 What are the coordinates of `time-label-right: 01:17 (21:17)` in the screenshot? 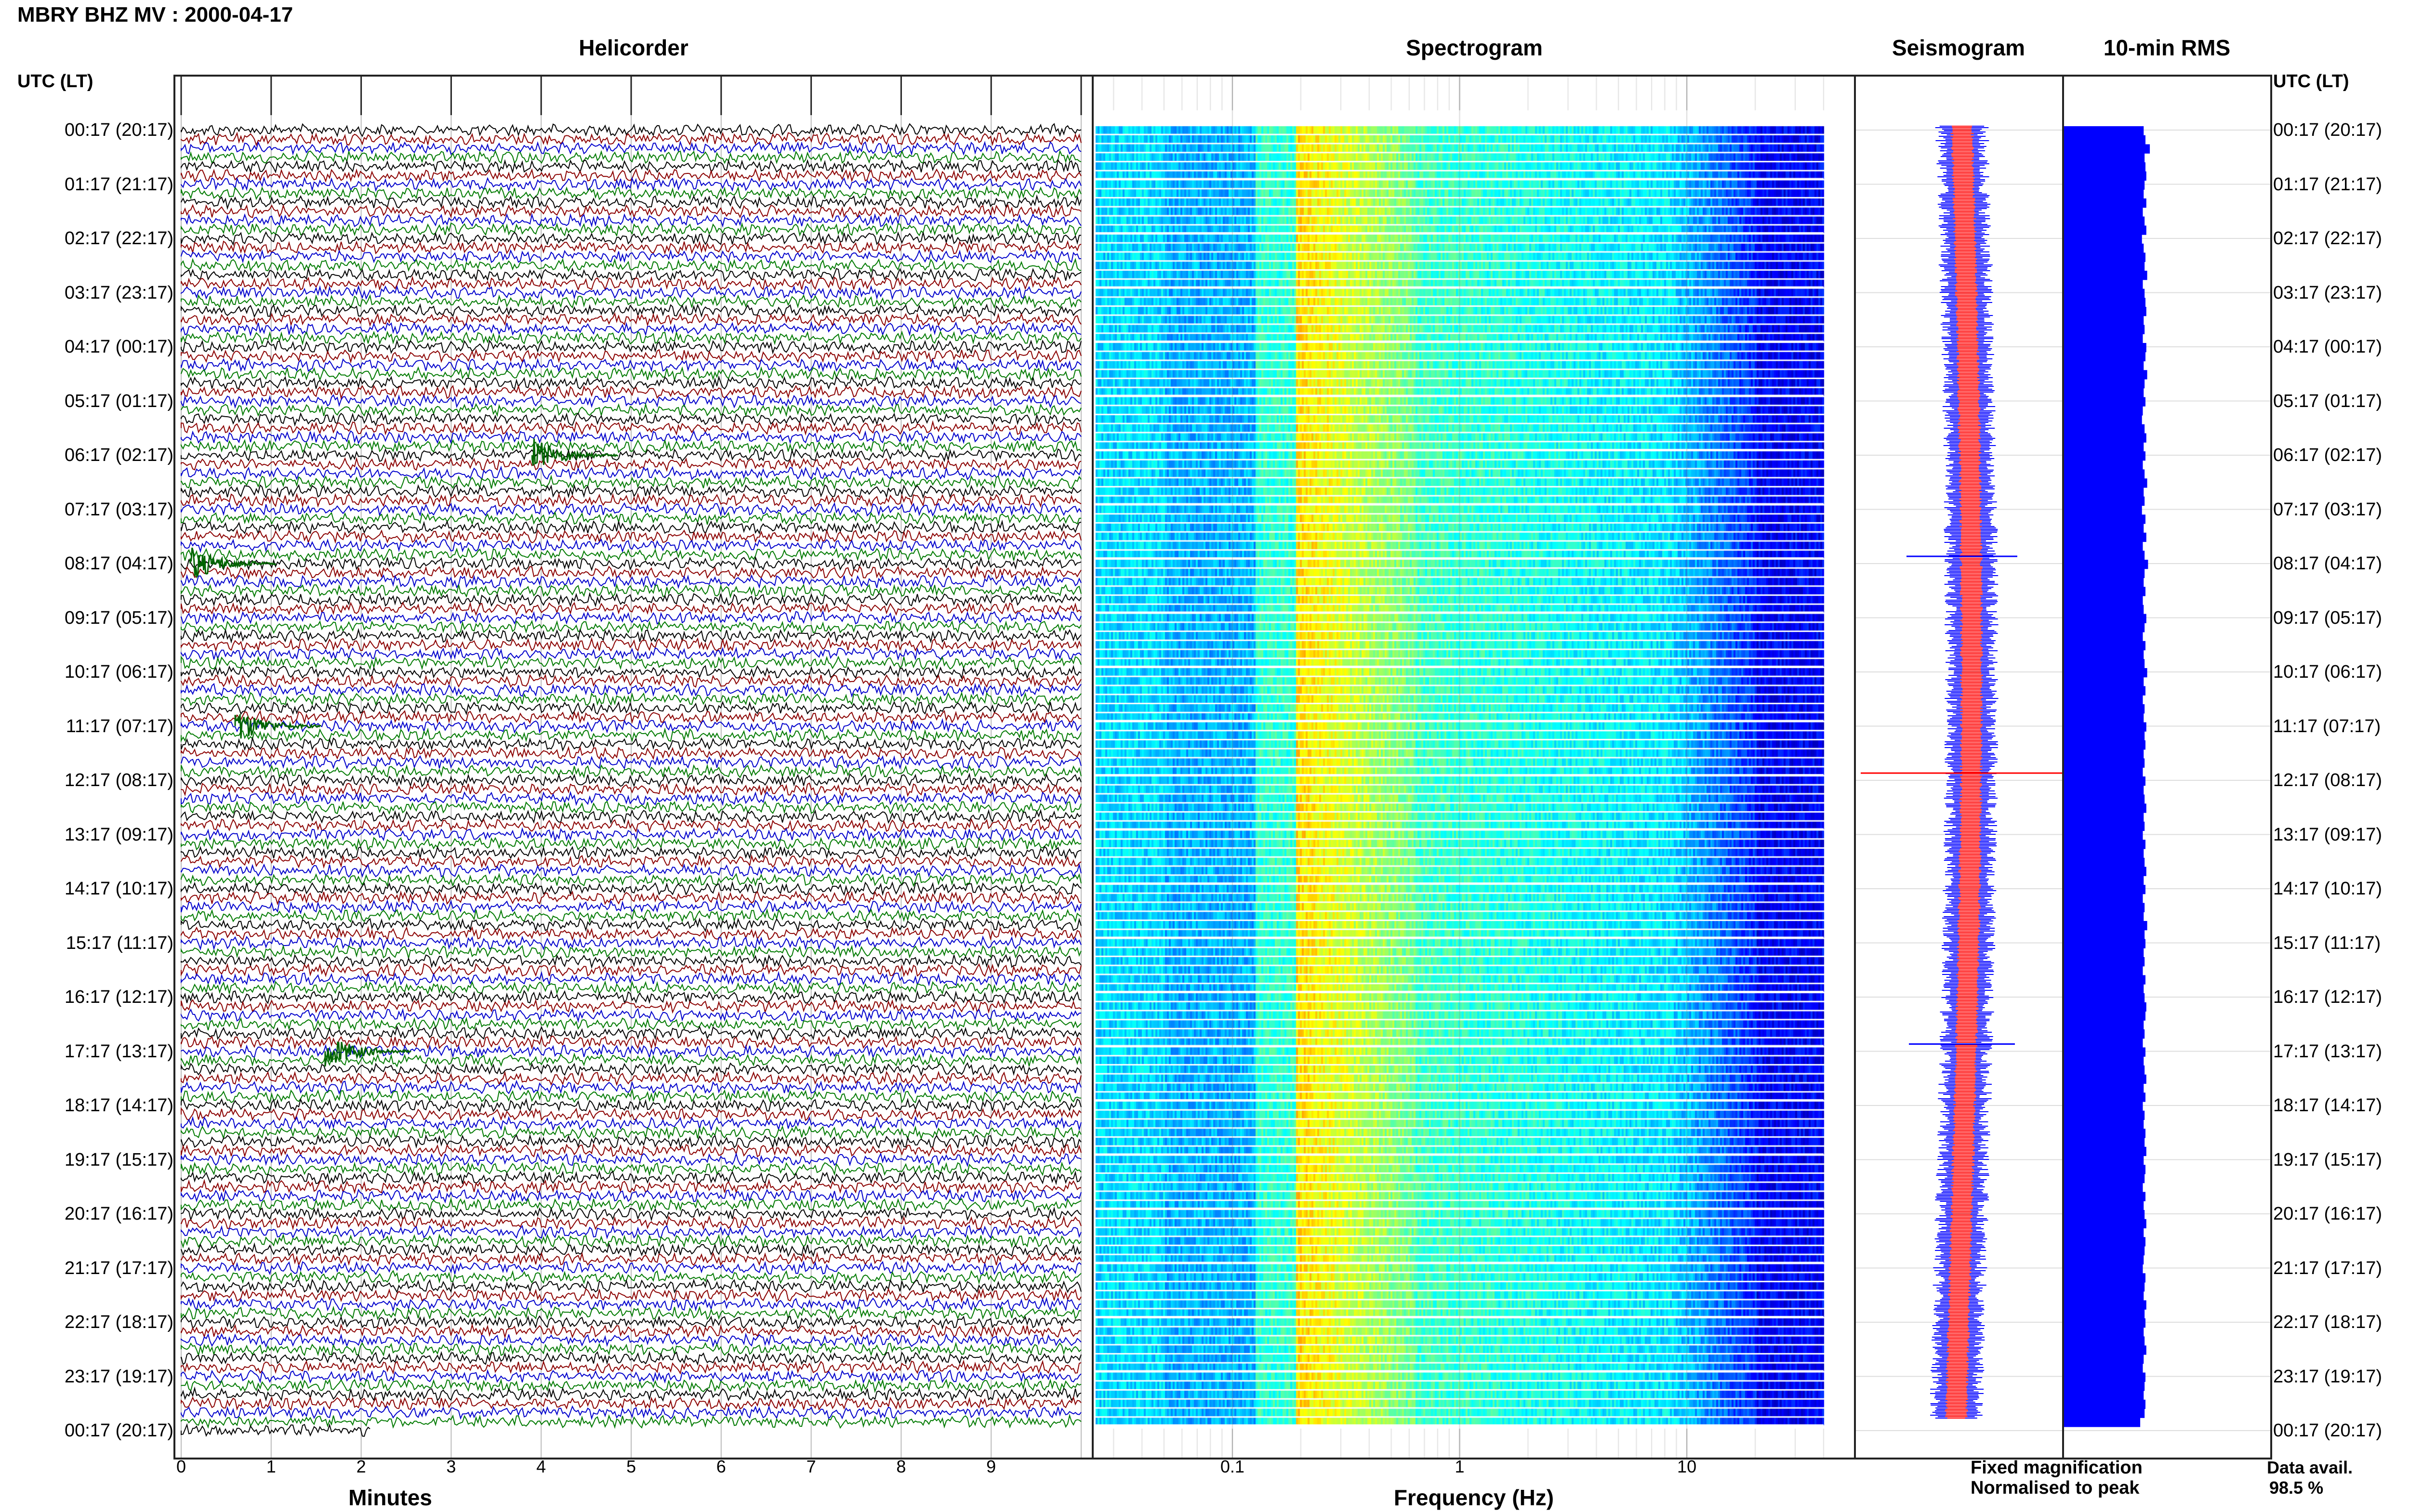 It's located at (2328, 184).